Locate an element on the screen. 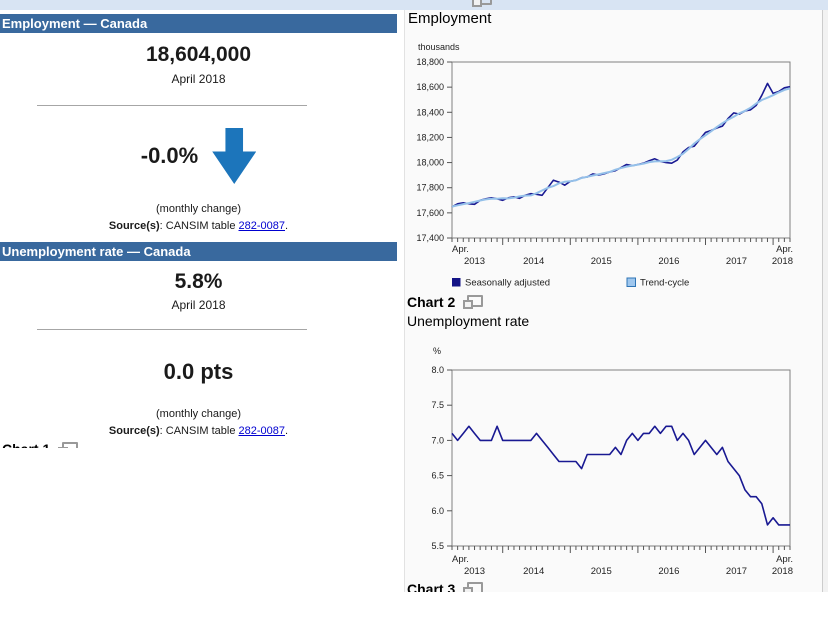 This screenshot has width=828, height=619. svg-text: 7.5 is located at coordinates (437, 405).